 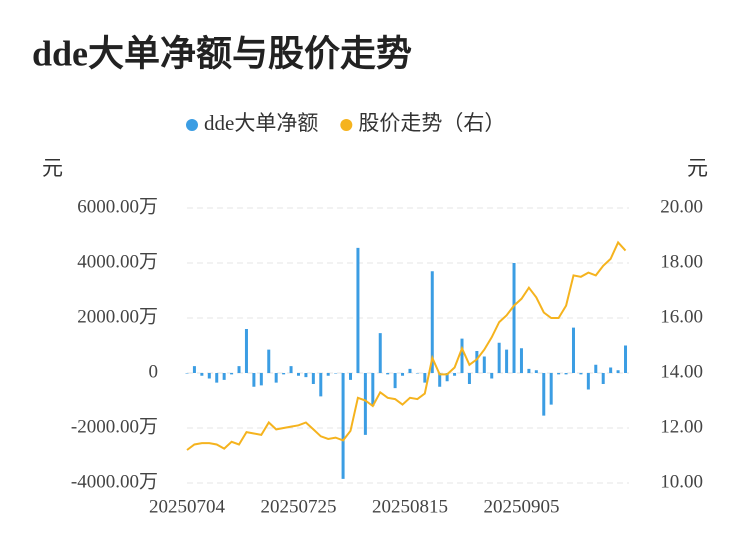 What do you see at coordinates (681, 371) in the screenshot?
I see `y2-tick-label: 14.00` at bounding box center [681, 371].